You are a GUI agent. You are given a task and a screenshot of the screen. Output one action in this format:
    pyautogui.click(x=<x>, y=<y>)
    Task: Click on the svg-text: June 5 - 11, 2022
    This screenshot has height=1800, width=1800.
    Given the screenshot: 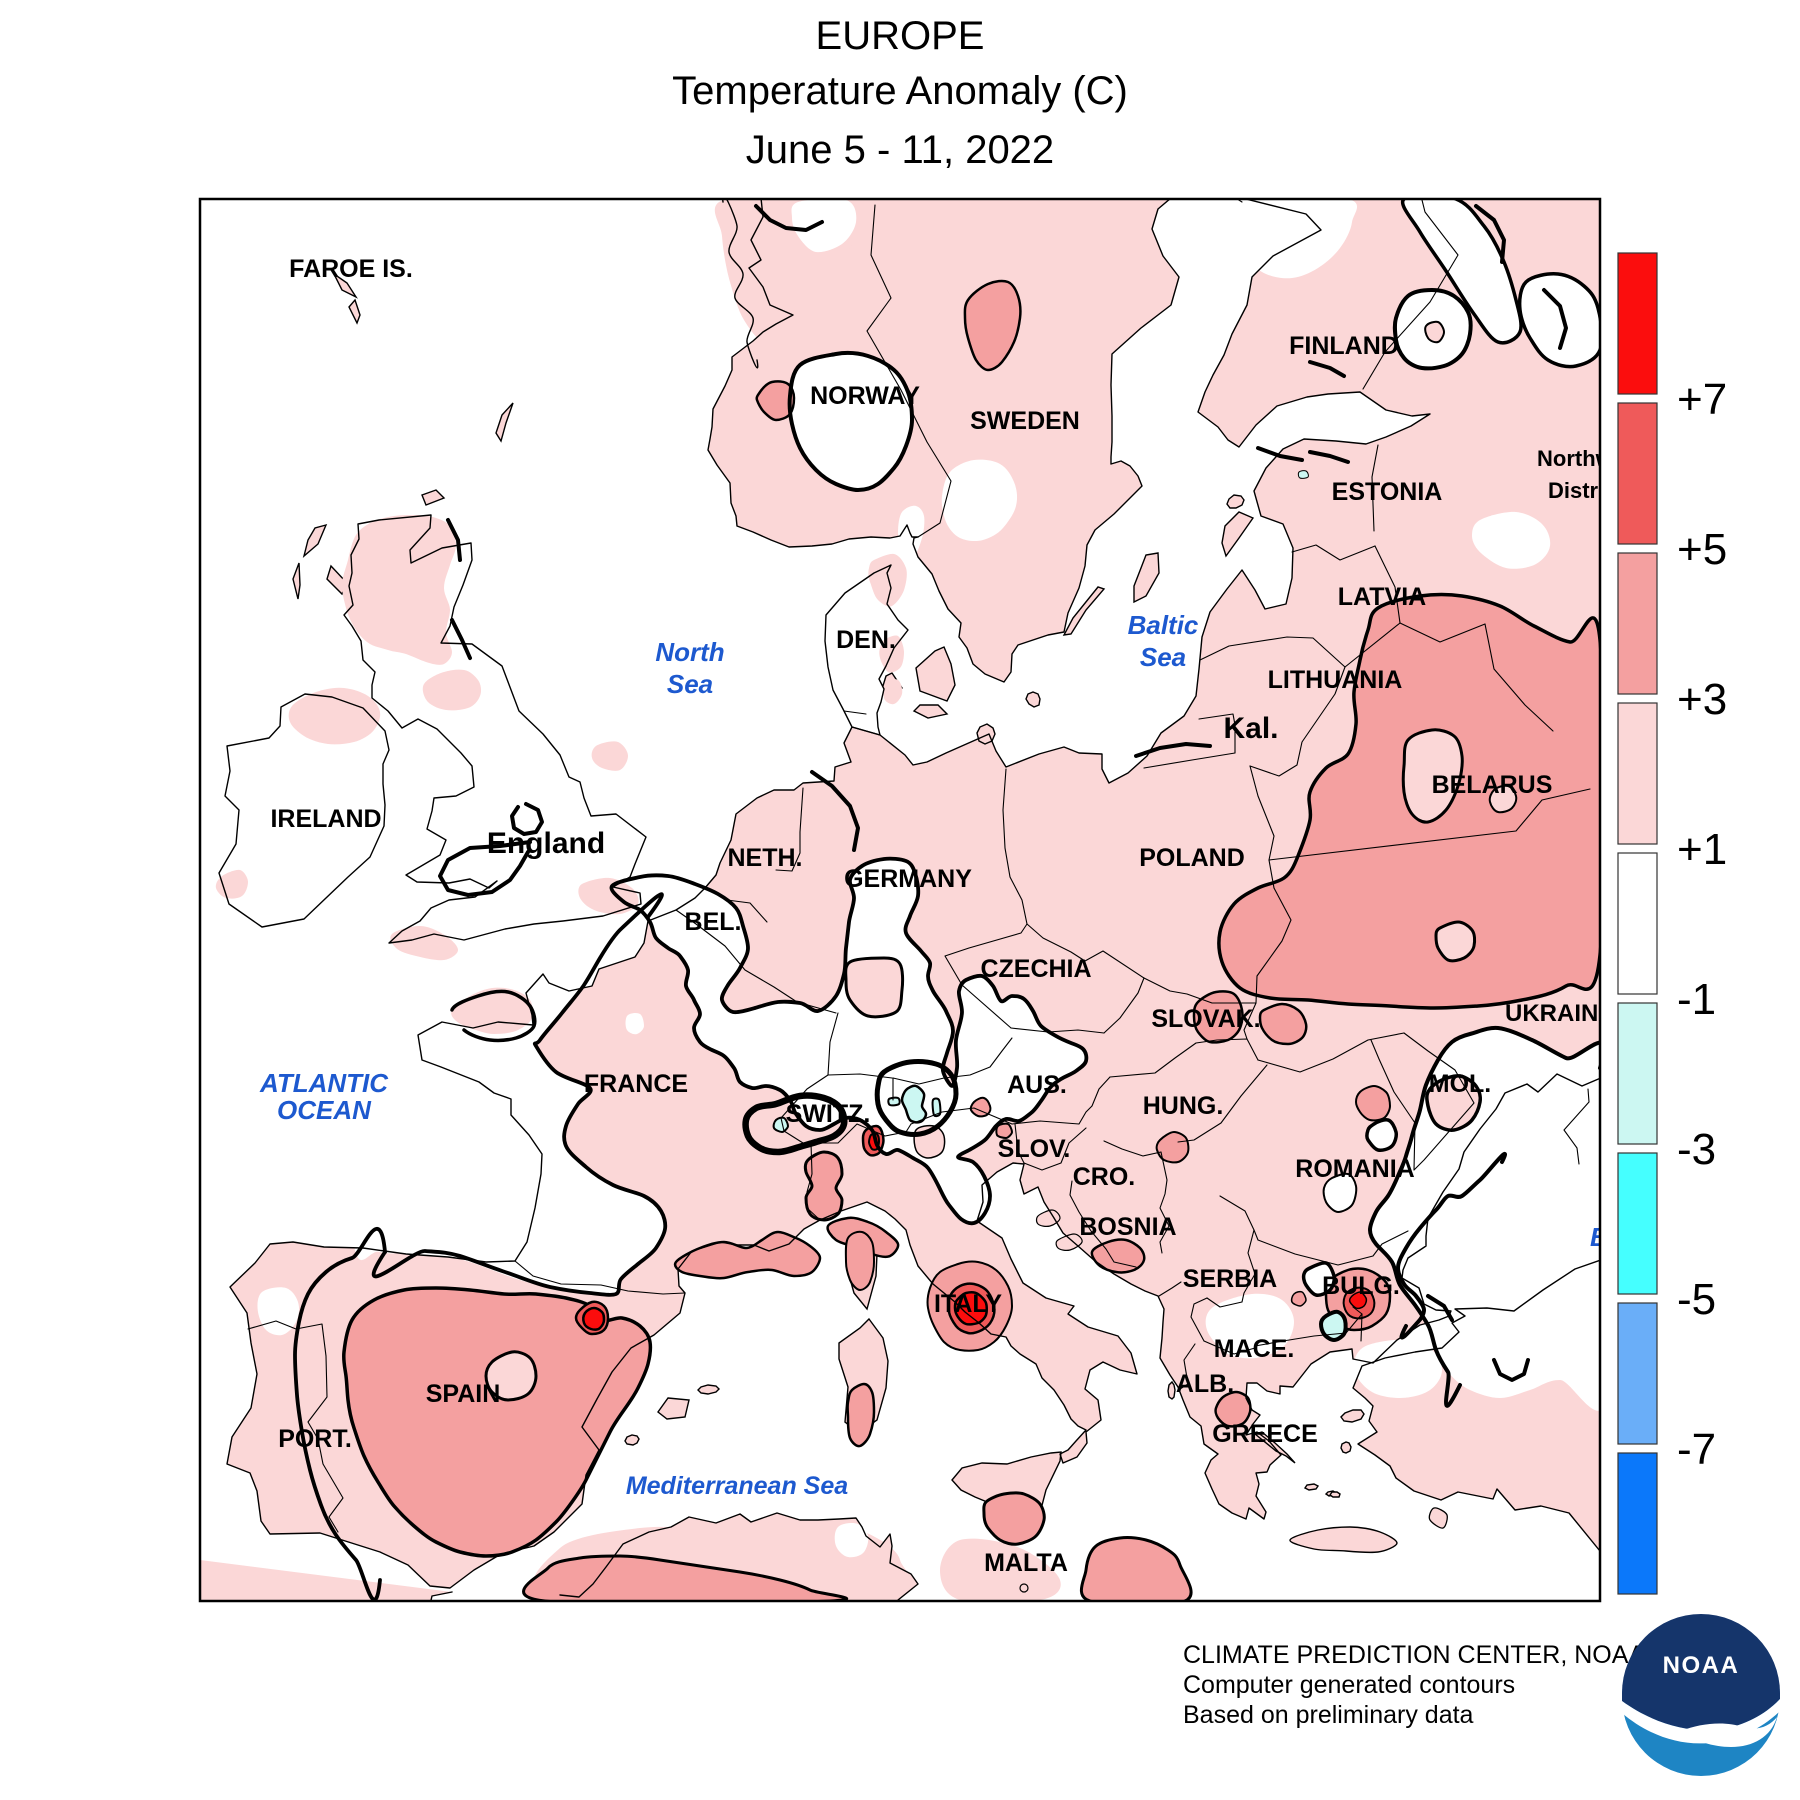 What is the action you would take?
    pyautogui.click(x=900, y=150)
    